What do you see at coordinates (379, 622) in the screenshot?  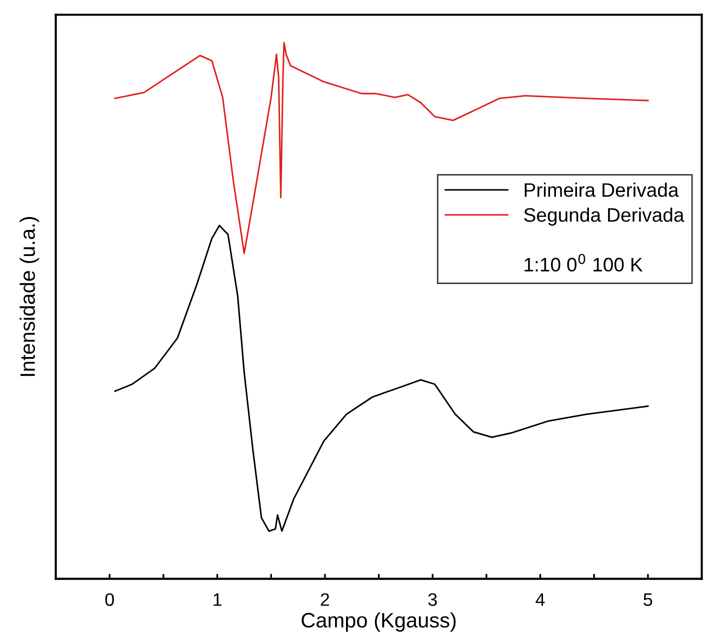 I see `x-axis-title: Campo (Kgauss)` at bounding box center [379, 622].